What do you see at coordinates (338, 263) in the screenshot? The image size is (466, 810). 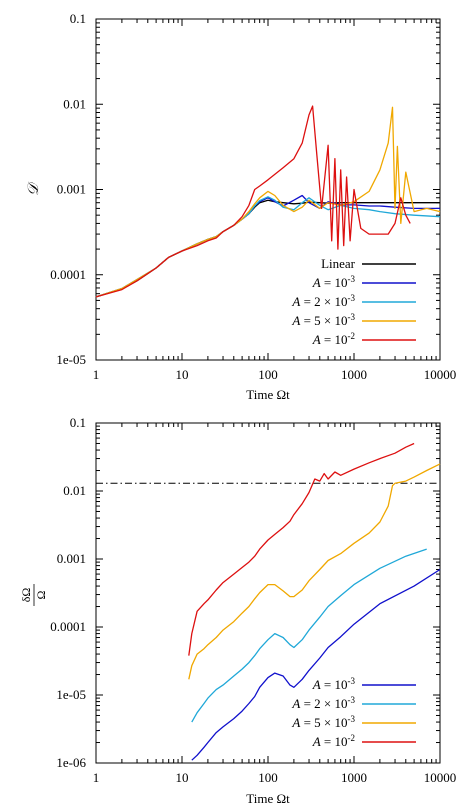 I see `legend-label: Linear` at bounding box center [338, 263].